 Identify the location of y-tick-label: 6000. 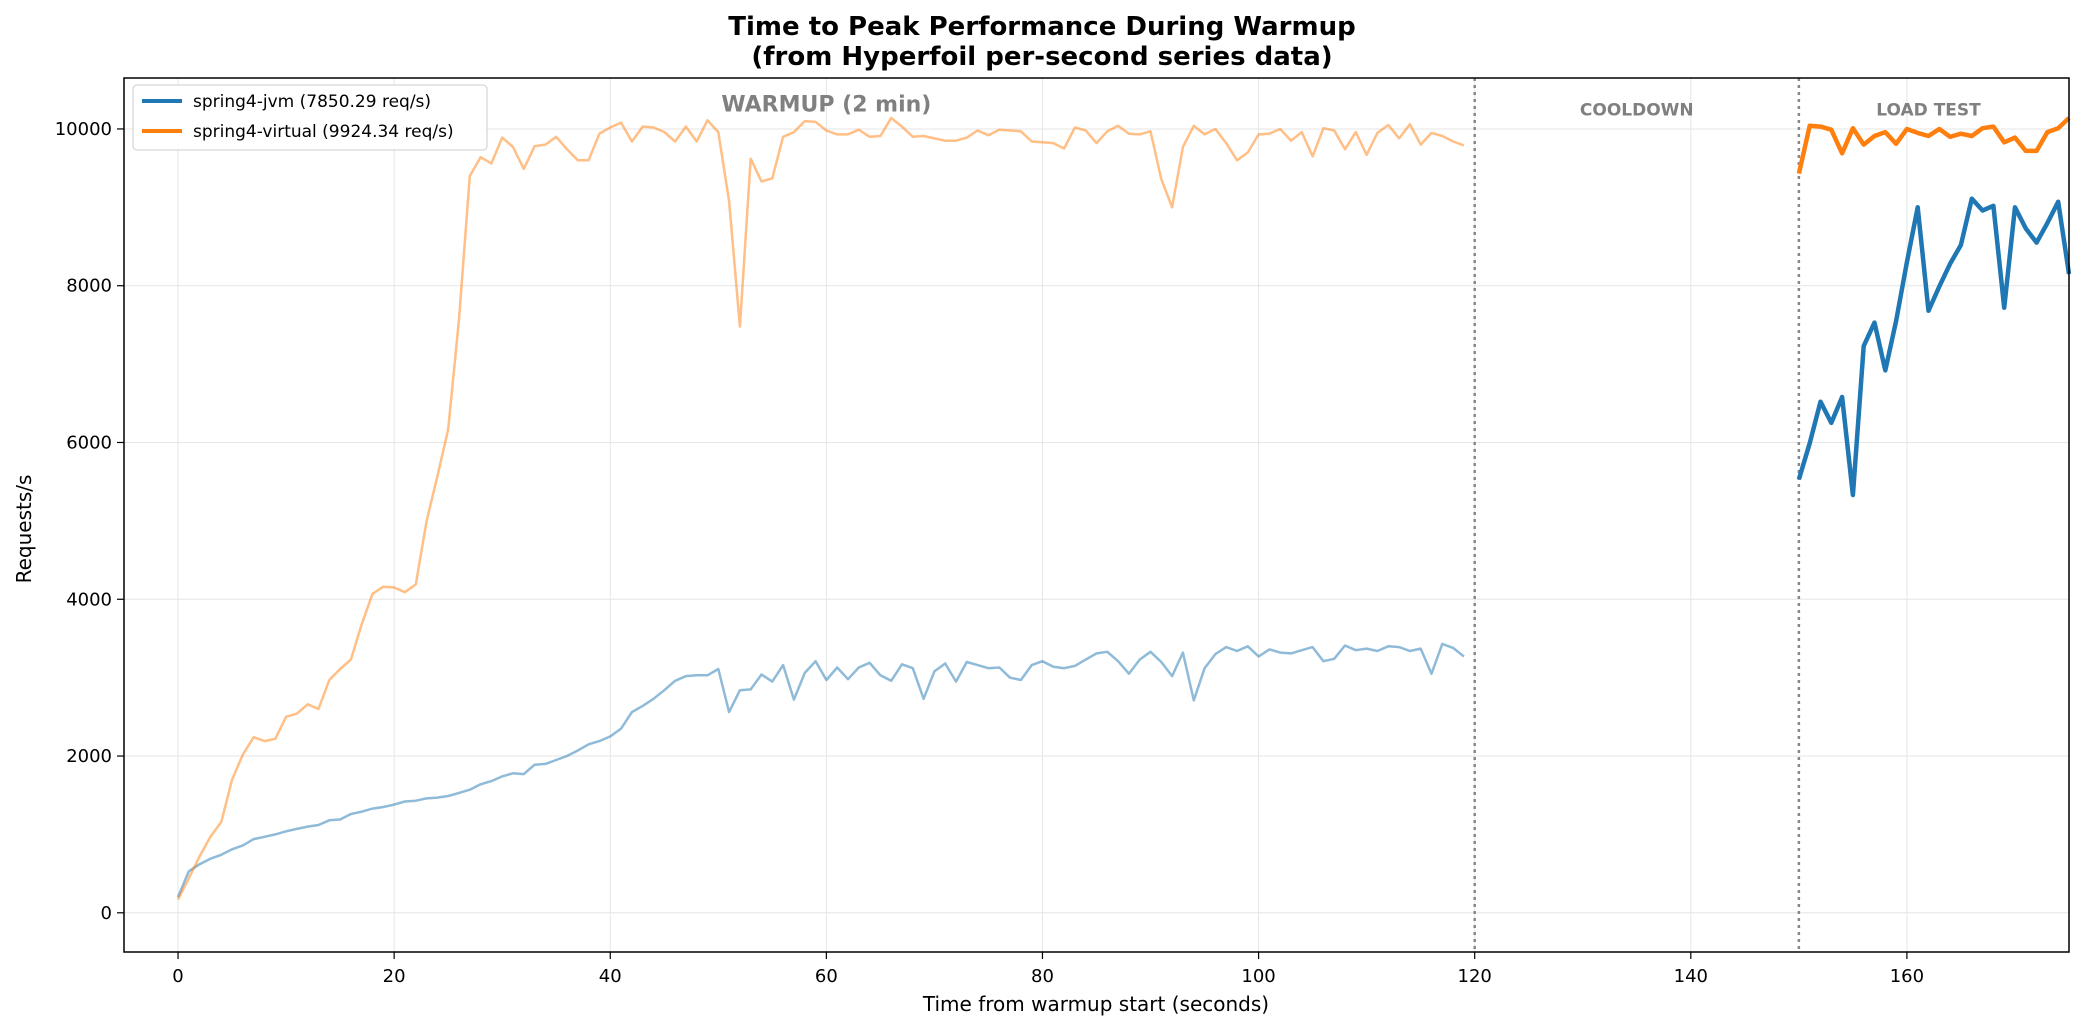
(89, 442).